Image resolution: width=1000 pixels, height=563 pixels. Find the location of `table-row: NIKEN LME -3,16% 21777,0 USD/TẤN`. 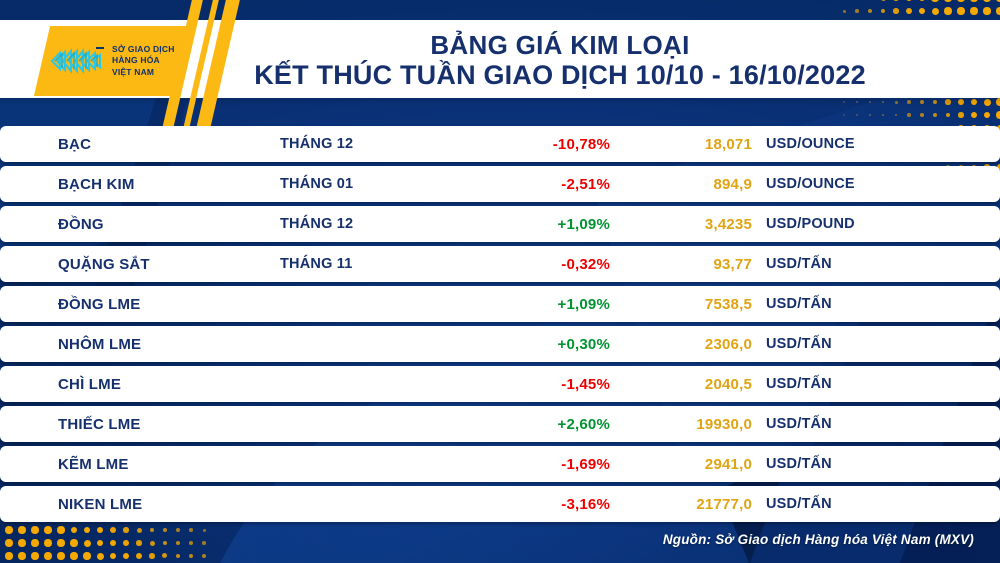

table-row: NIKEN LME -3,16% 21777,0 USD/TẤN is located at coordinates (500, 504).